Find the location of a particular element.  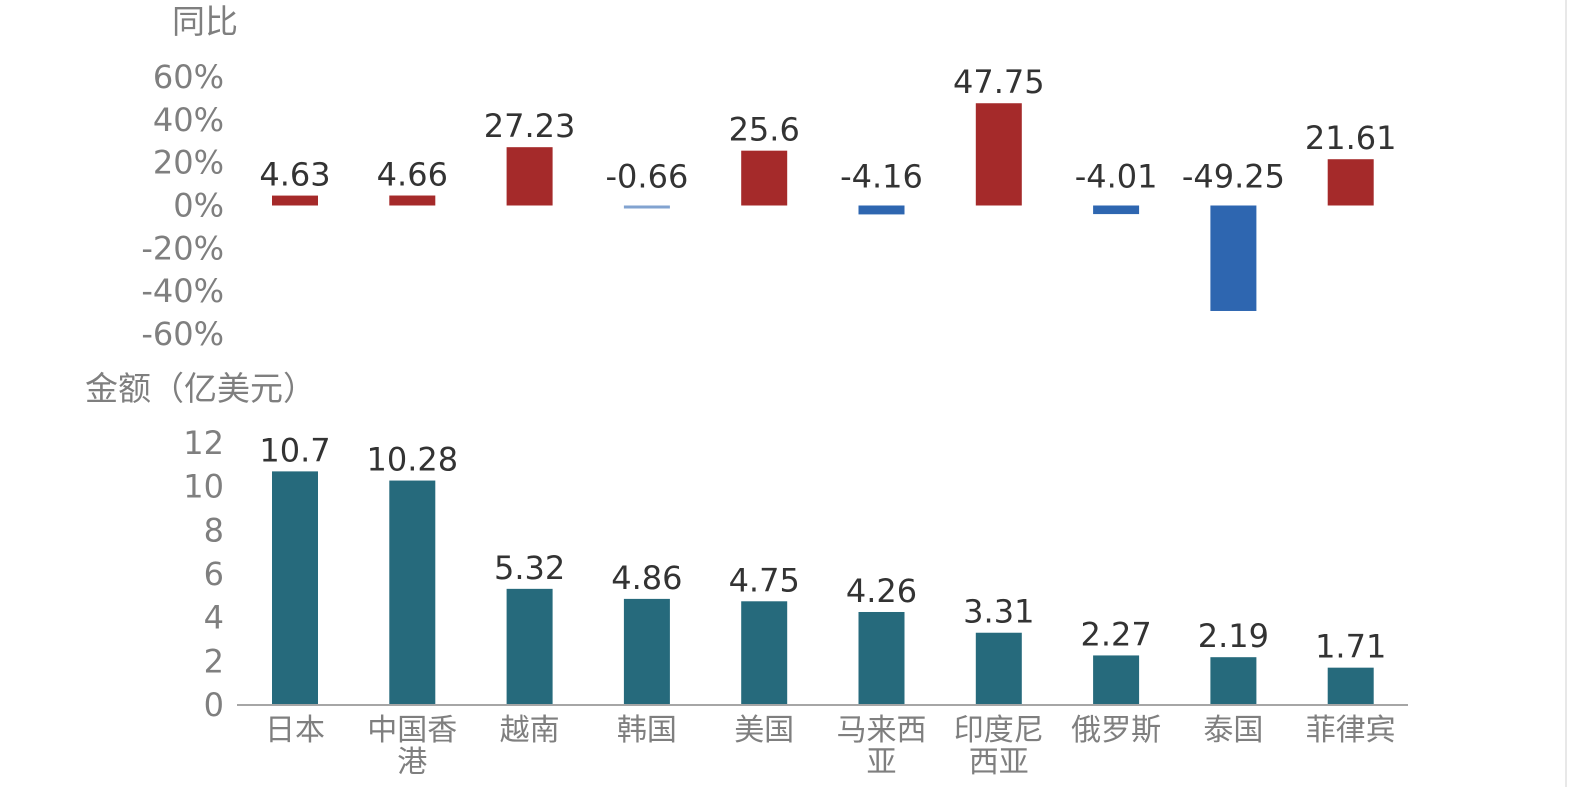

category-label: 马来西 is located at coordinates (882, 730).